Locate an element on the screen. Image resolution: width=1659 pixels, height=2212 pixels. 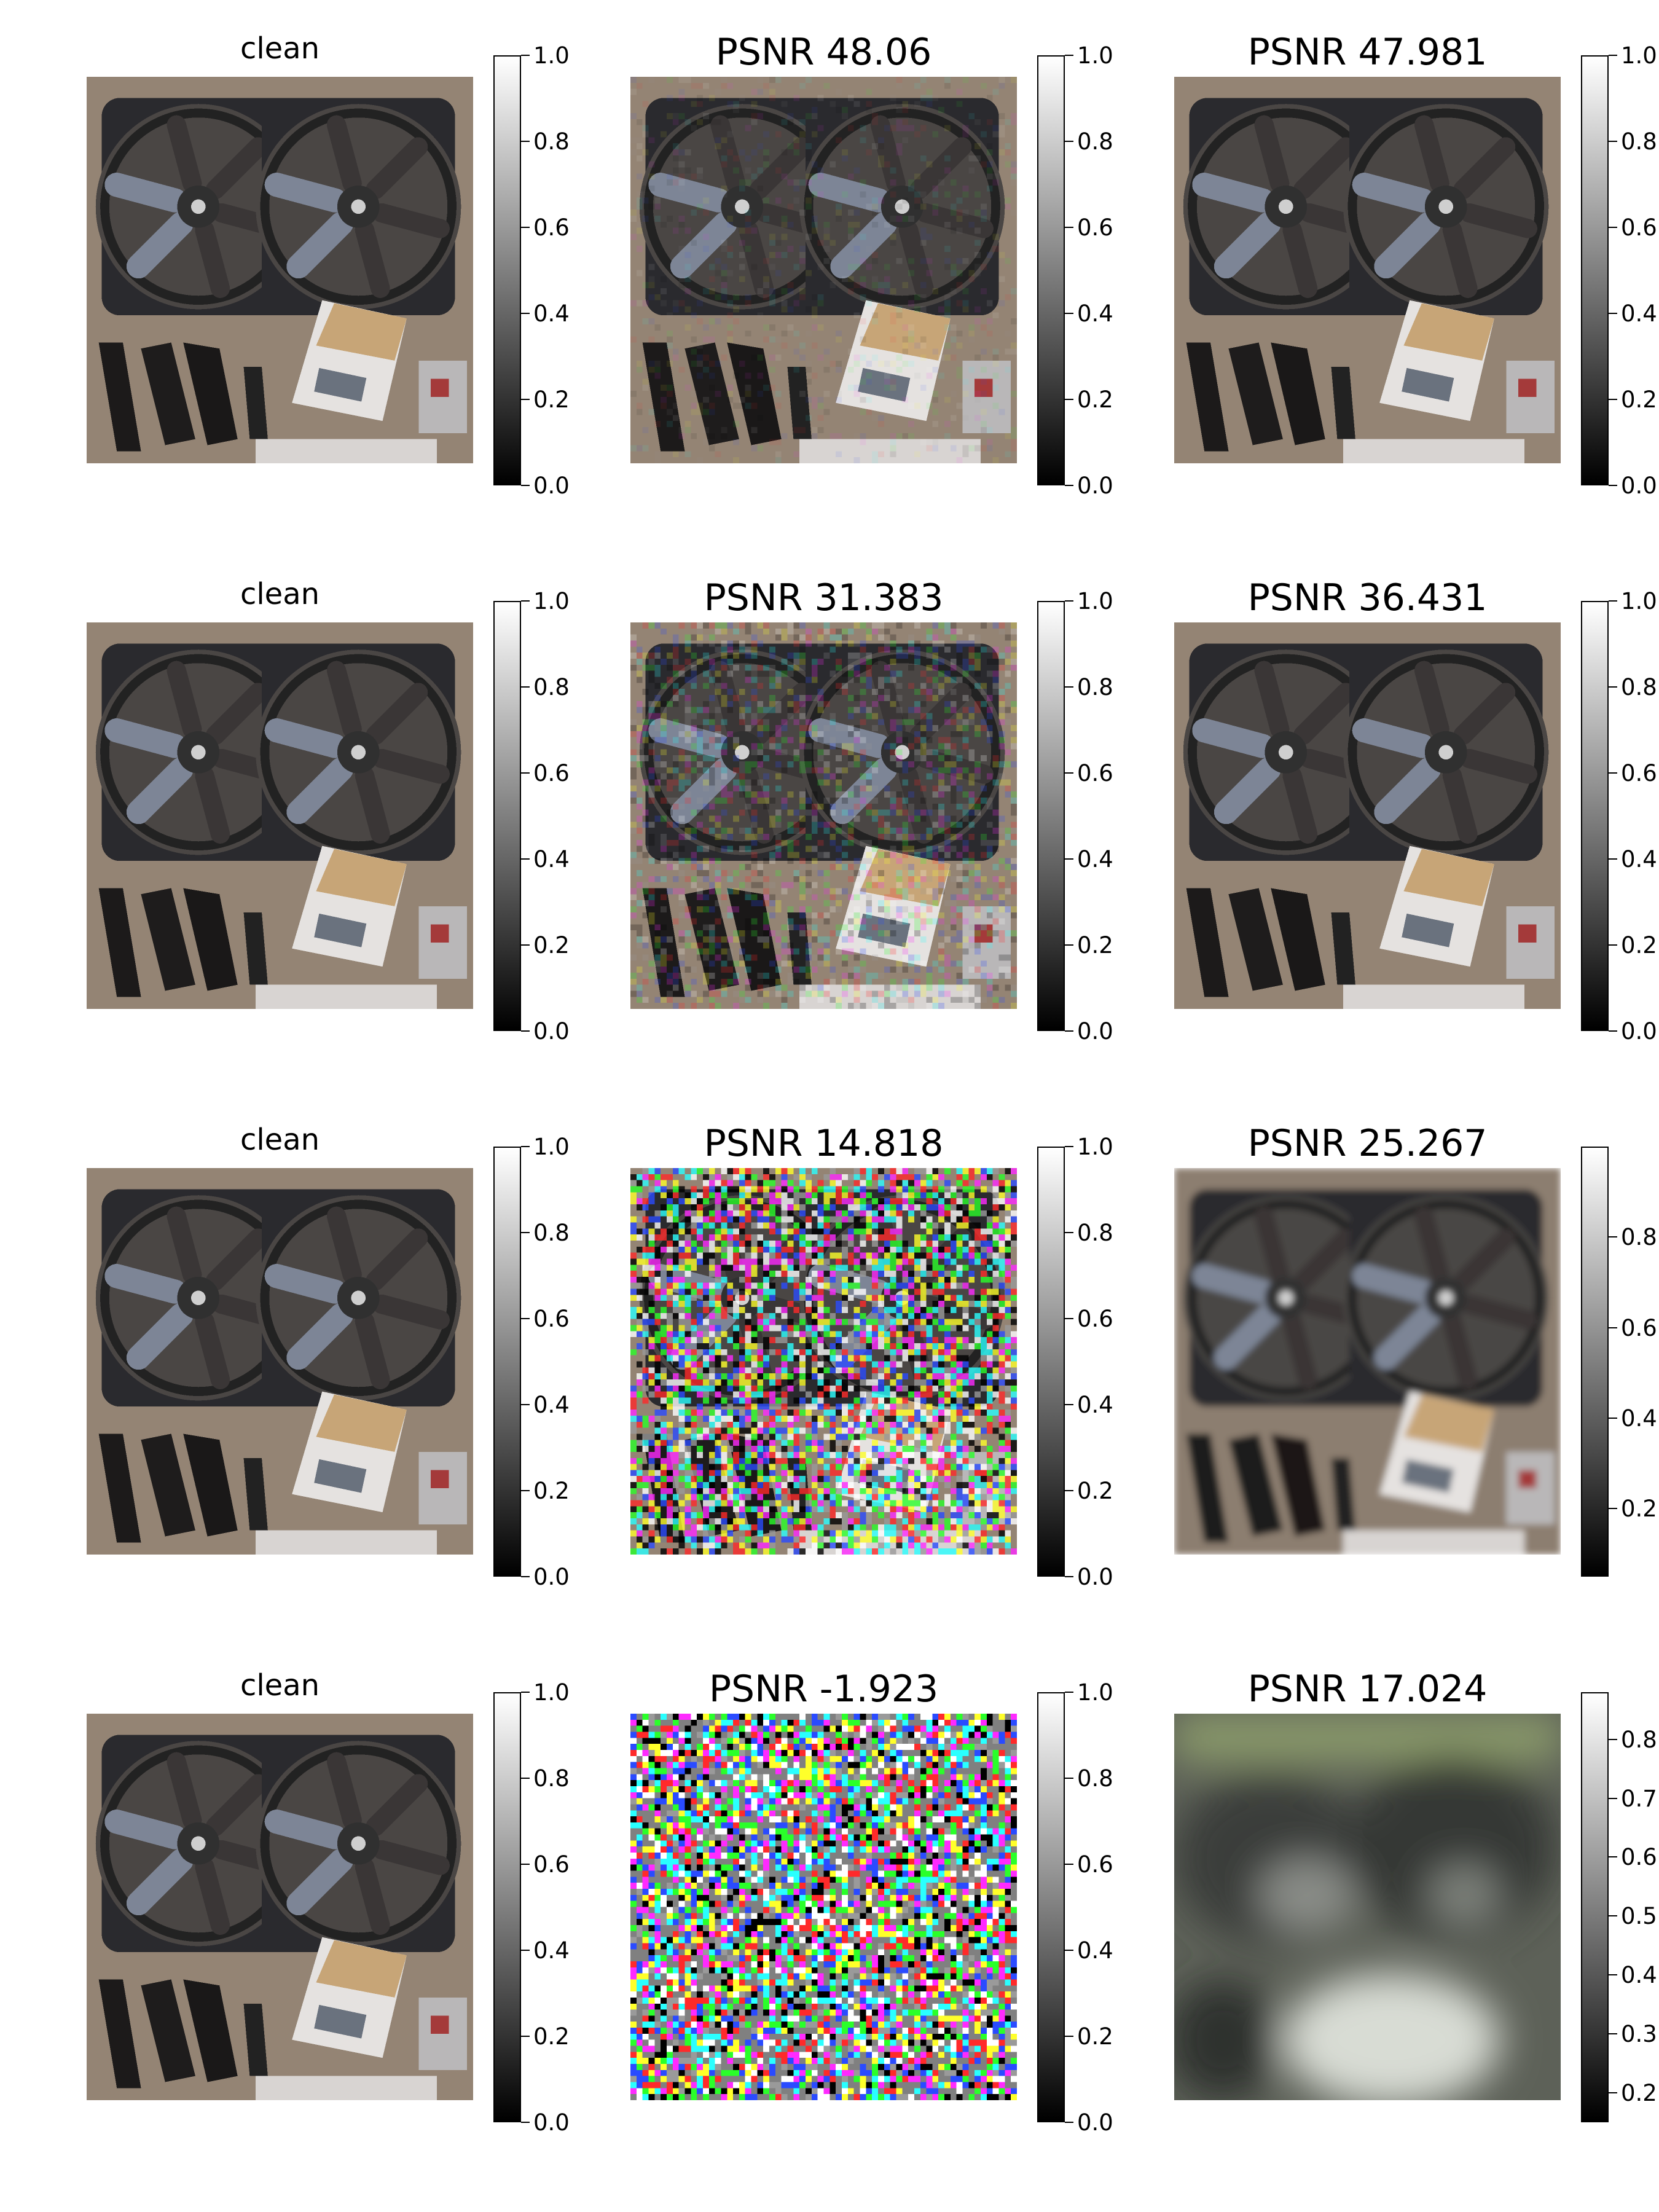
image-panel-noisy-heavy is located at coordinates (823, 1361).